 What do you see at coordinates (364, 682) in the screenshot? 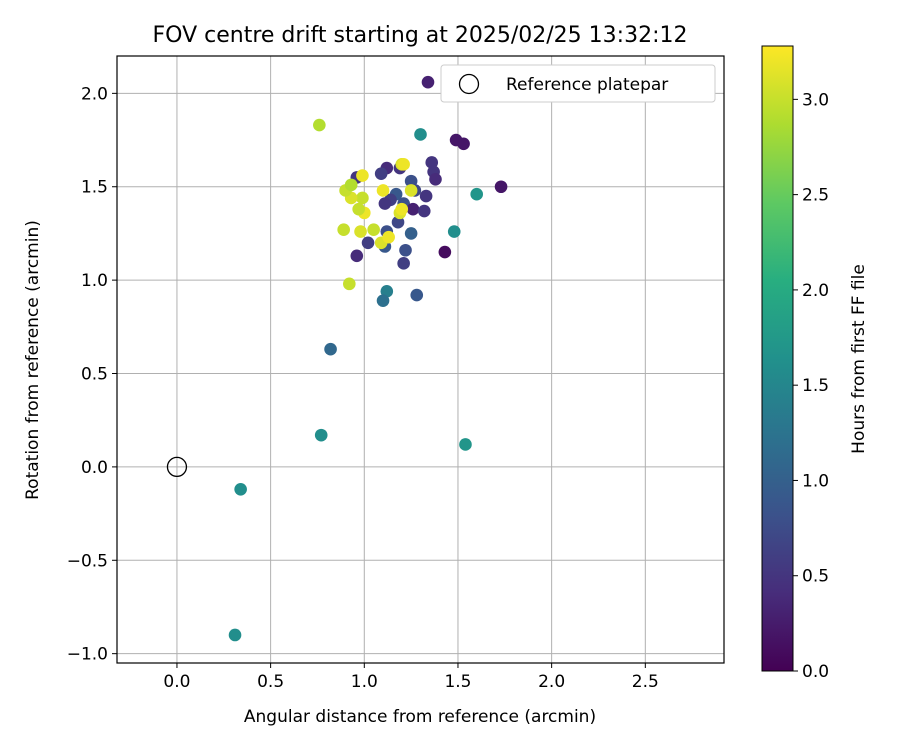
I see `x-tick-label: 1.0` at bounding box center [364, 682].